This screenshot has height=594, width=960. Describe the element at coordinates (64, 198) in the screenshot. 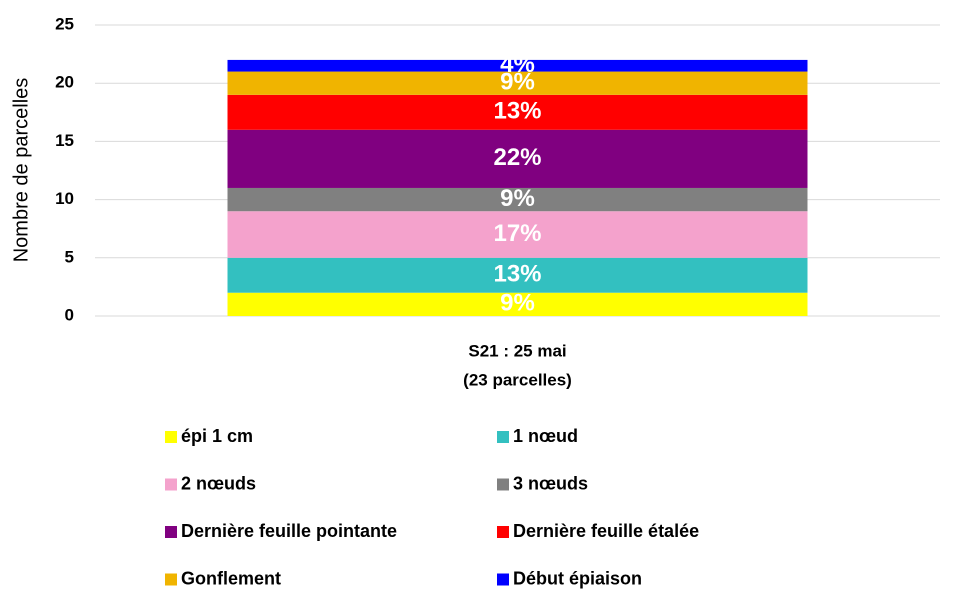

I see `y-tick-label: 10` at that location.